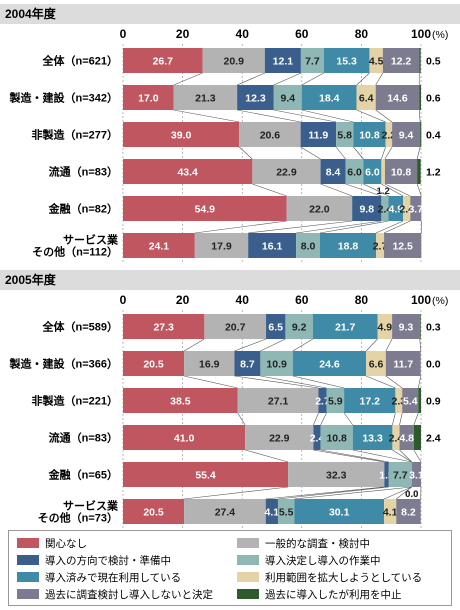 This screenshot has height=610, width=460. I want to click on legend-item: 導入決定し導入の作業中, so click(309, 561).